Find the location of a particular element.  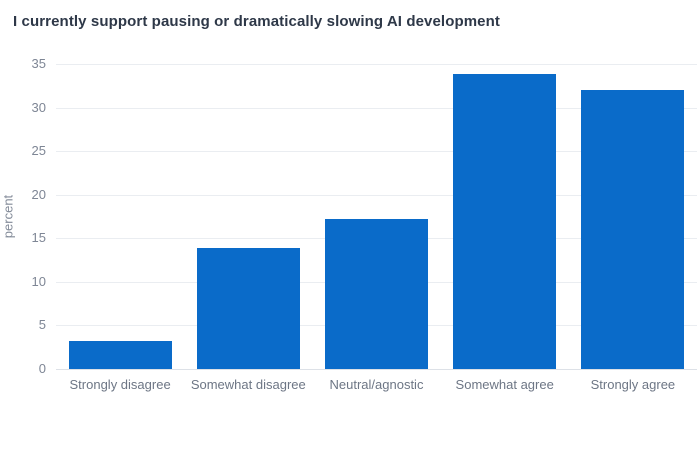

bar-neutral-agnostic is located at coordinates (376, 294).